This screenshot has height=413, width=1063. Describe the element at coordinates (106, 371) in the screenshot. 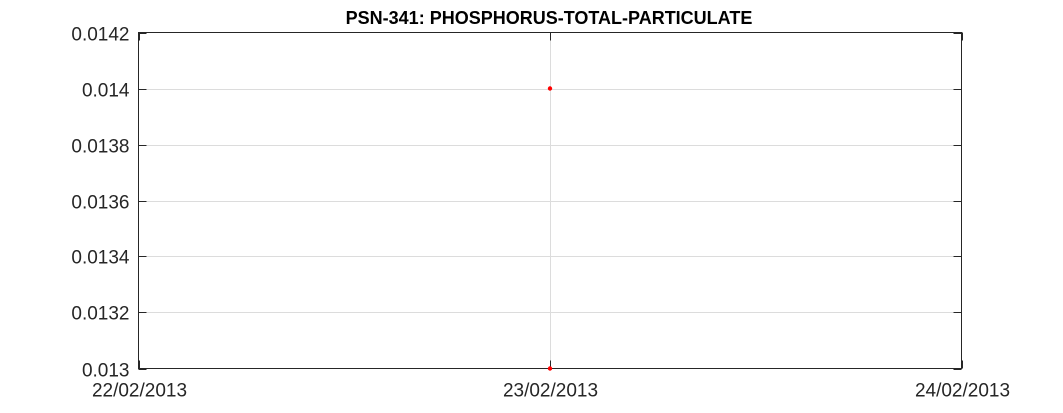

I see `y-tick-label: 0.013` at that location.